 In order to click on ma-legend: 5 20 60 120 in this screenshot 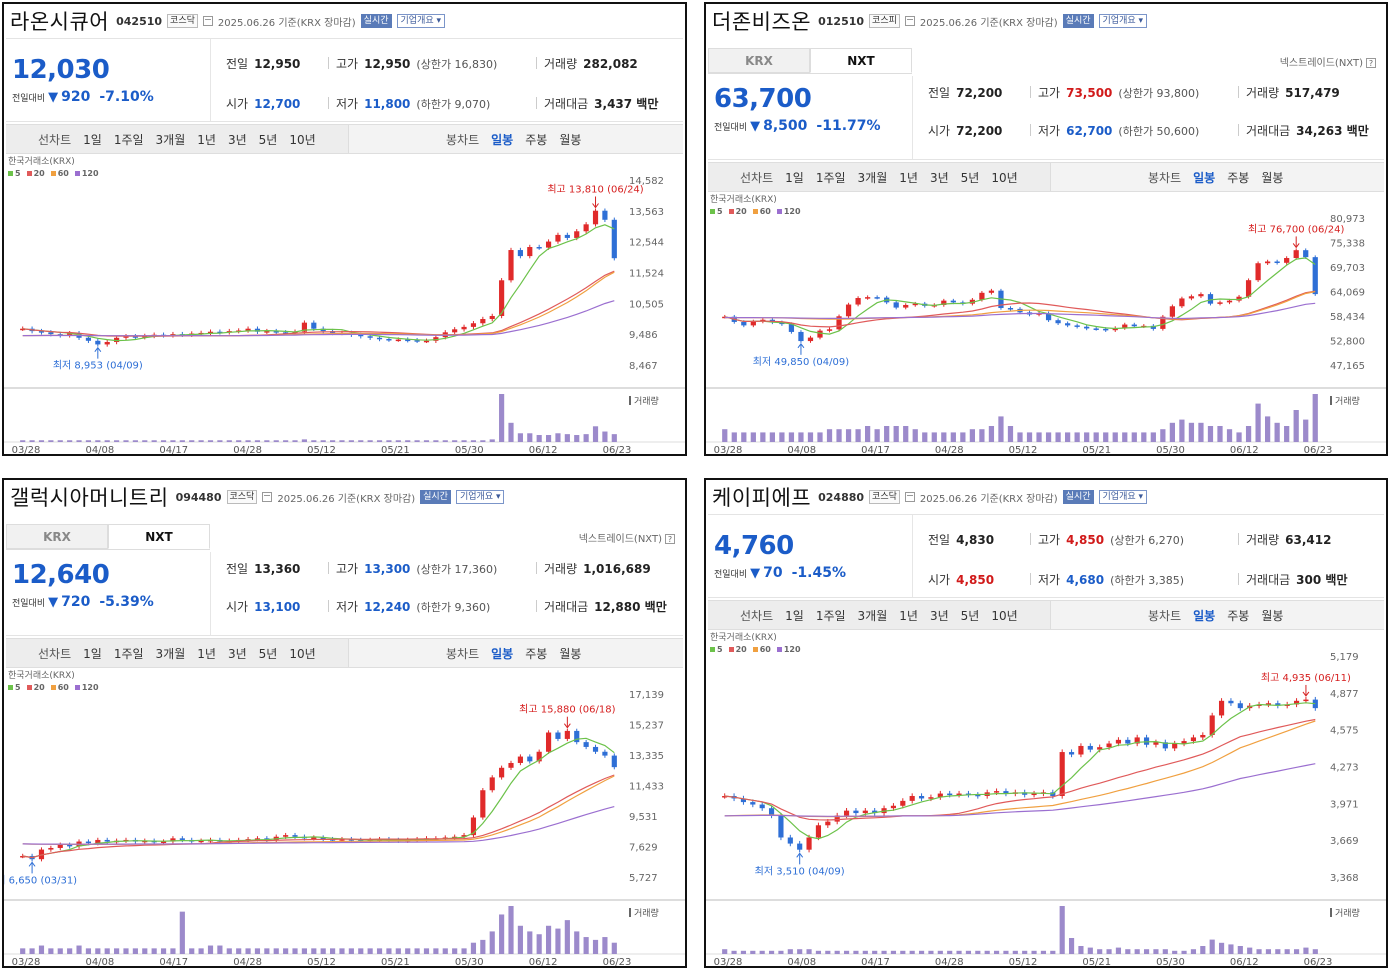, I will do `click(53, 687)`.